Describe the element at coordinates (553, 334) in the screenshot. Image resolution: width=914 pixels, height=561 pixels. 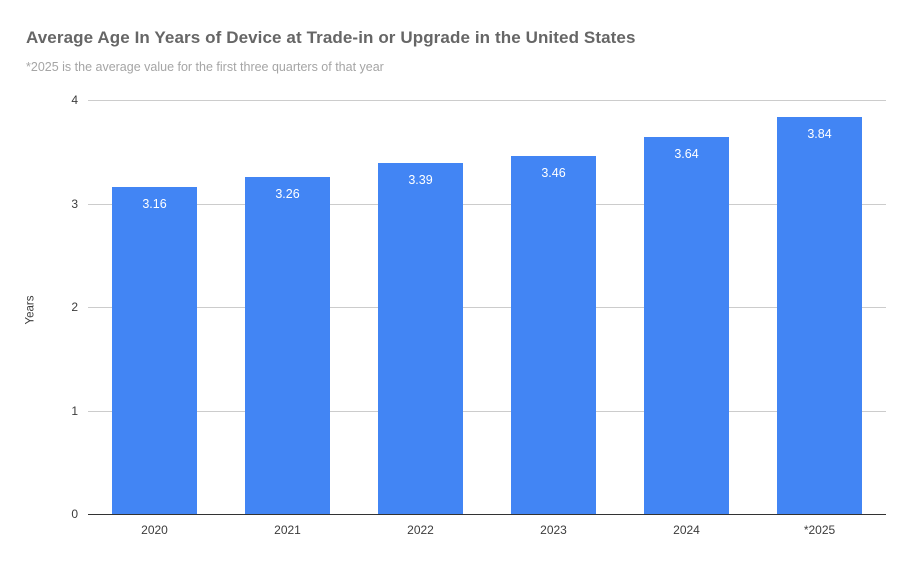
I see `bar: 3.46` at that location.